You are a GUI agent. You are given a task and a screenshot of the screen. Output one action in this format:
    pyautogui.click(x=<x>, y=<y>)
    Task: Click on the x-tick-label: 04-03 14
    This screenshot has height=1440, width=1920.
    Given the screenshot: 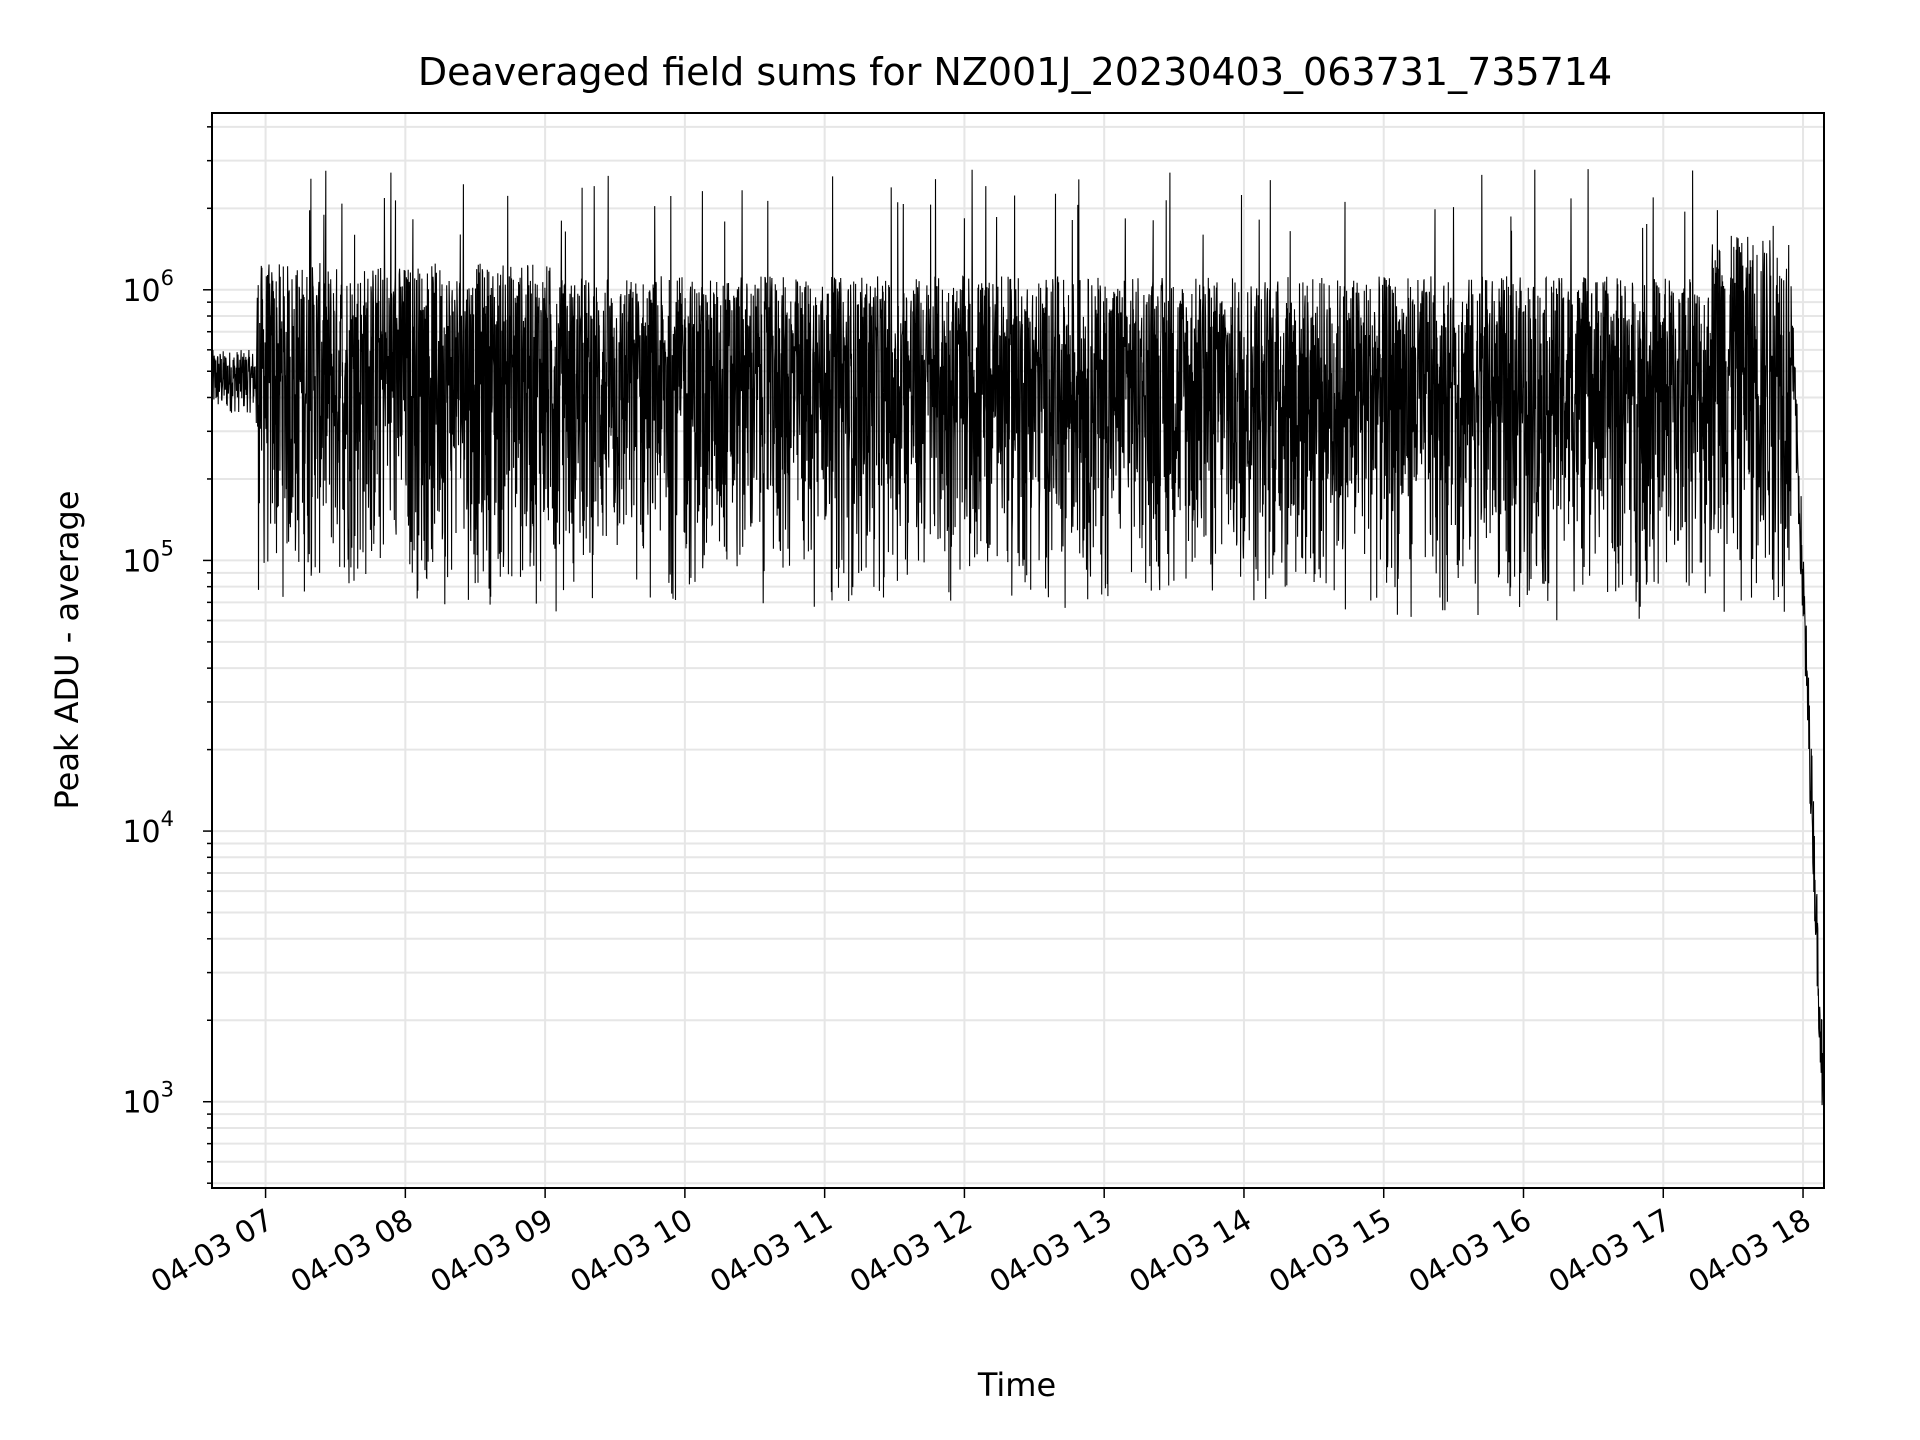 What is the action you would take?
    pyautogui.click(x=1191, y=1252)
    